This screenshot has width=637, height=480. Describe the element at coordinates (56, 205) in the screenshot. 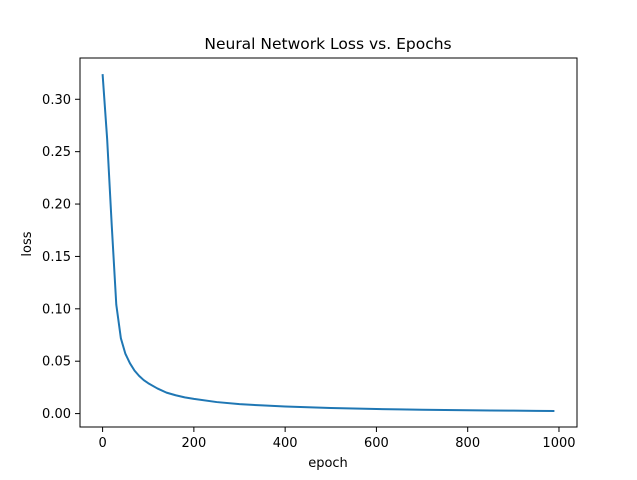

I see `y-tick-label: 0.20` at that location.